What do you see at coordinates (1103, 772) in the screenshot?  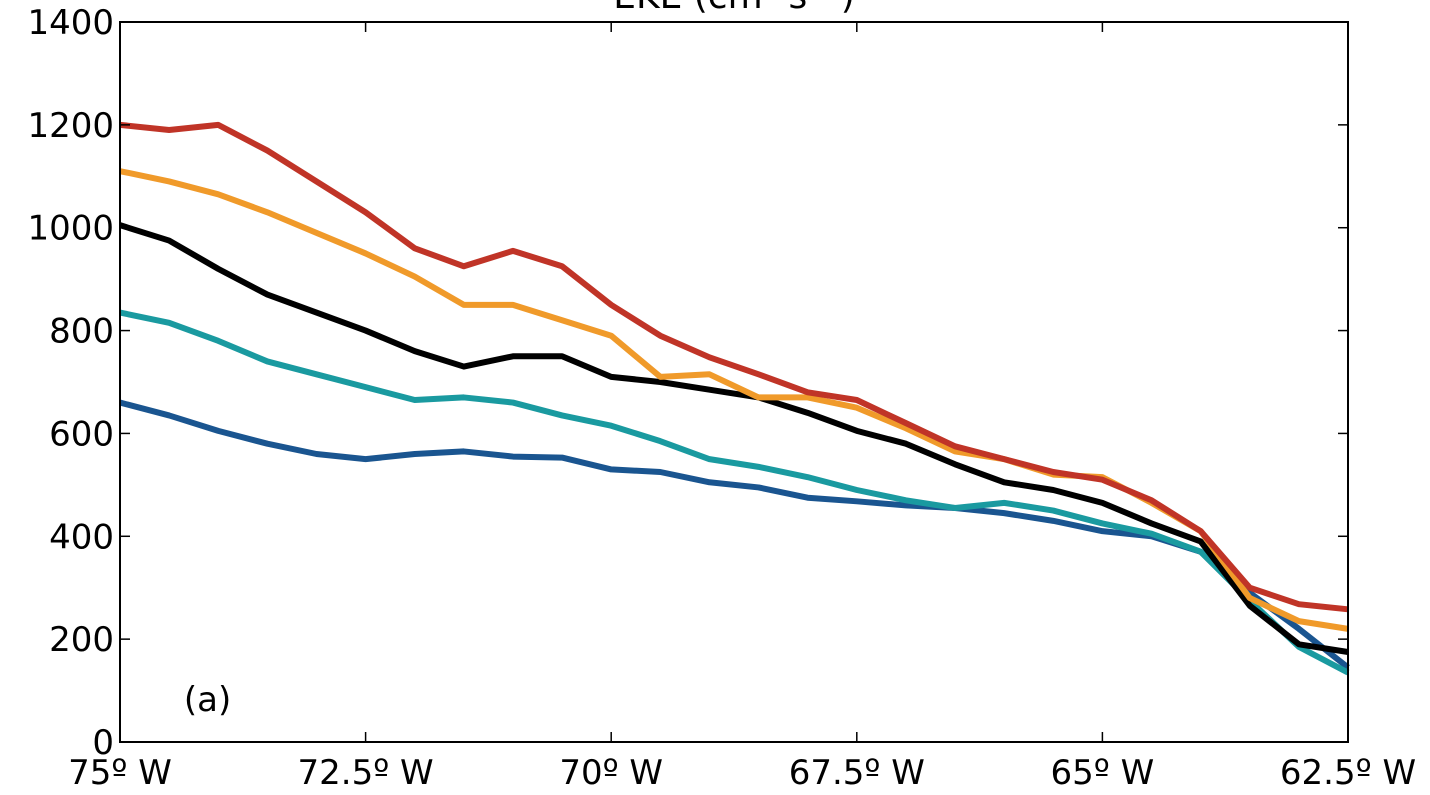 I see `x-tick-label: 65º W` at bounding box center [1103, 772].